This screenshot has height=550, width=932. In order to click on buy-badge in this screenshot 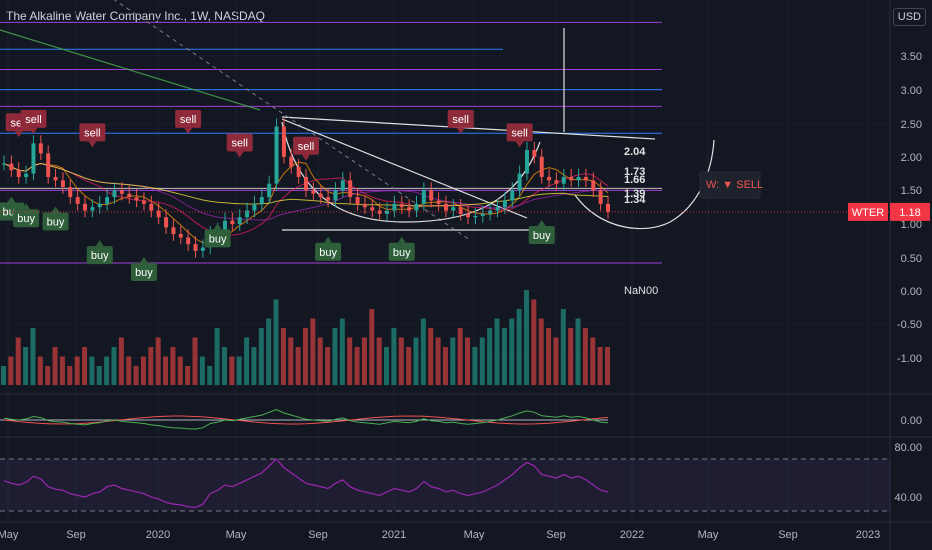, I will do `click(401, 251)`.